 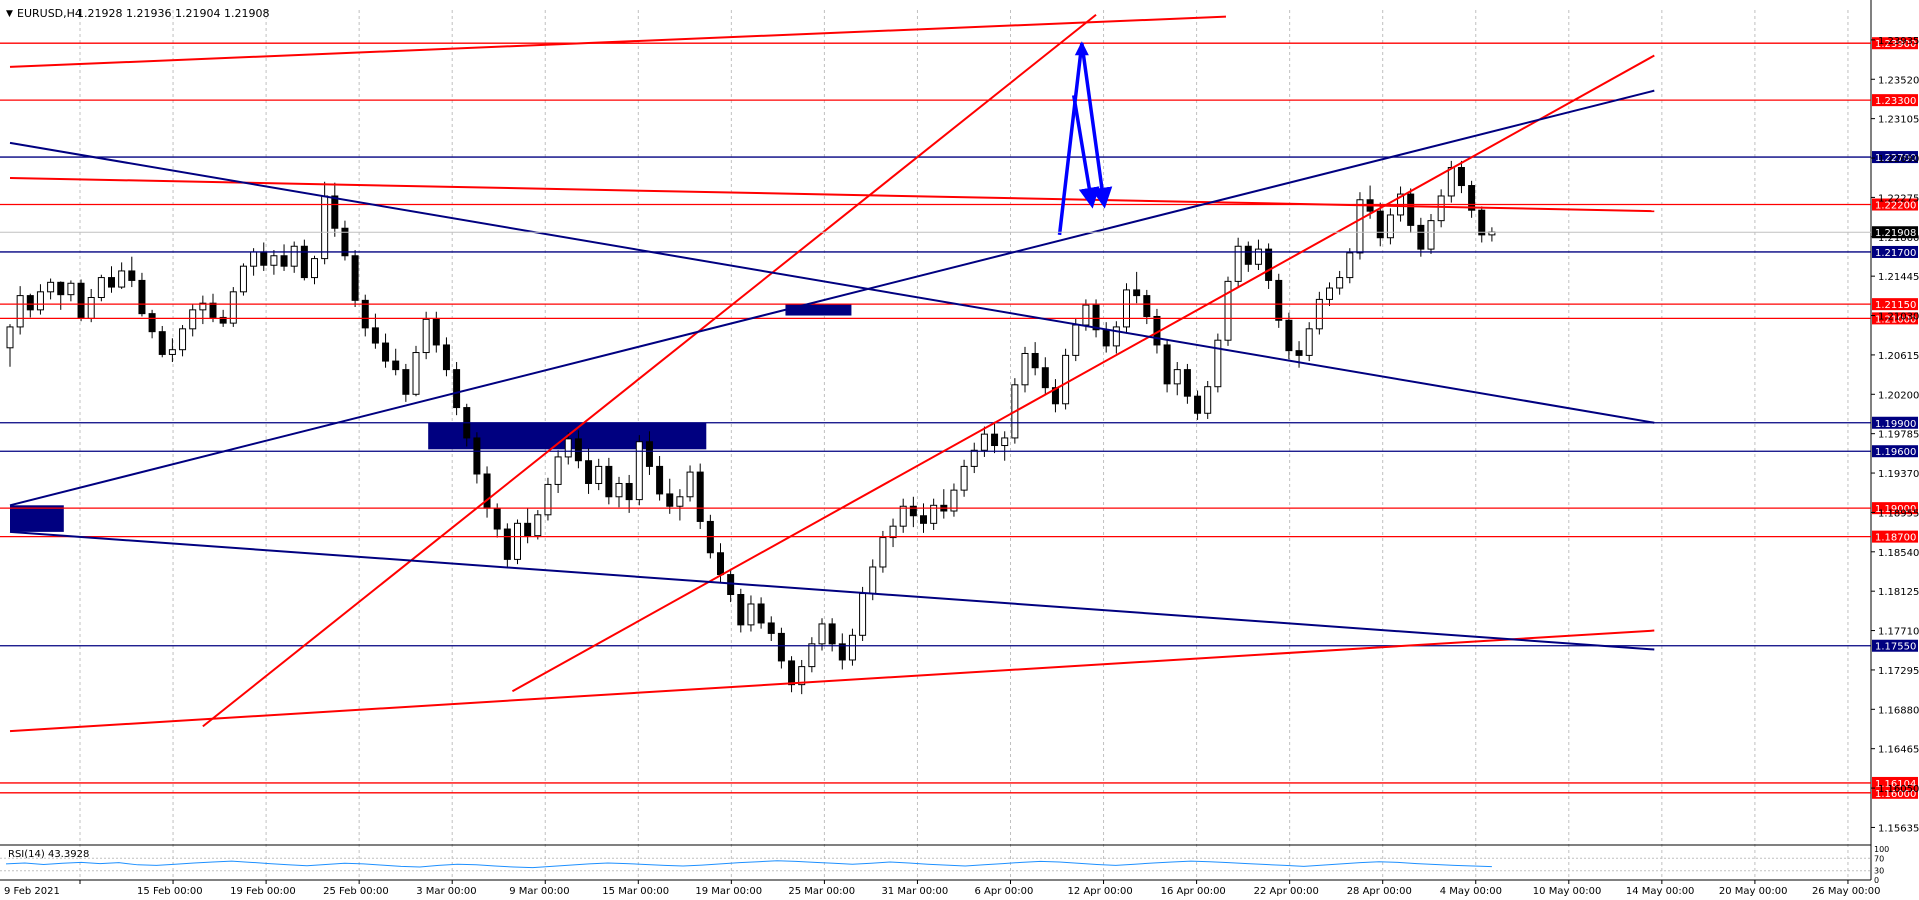 I want to click on level-price-label: 1.19600, so click(x=1895, y=452).